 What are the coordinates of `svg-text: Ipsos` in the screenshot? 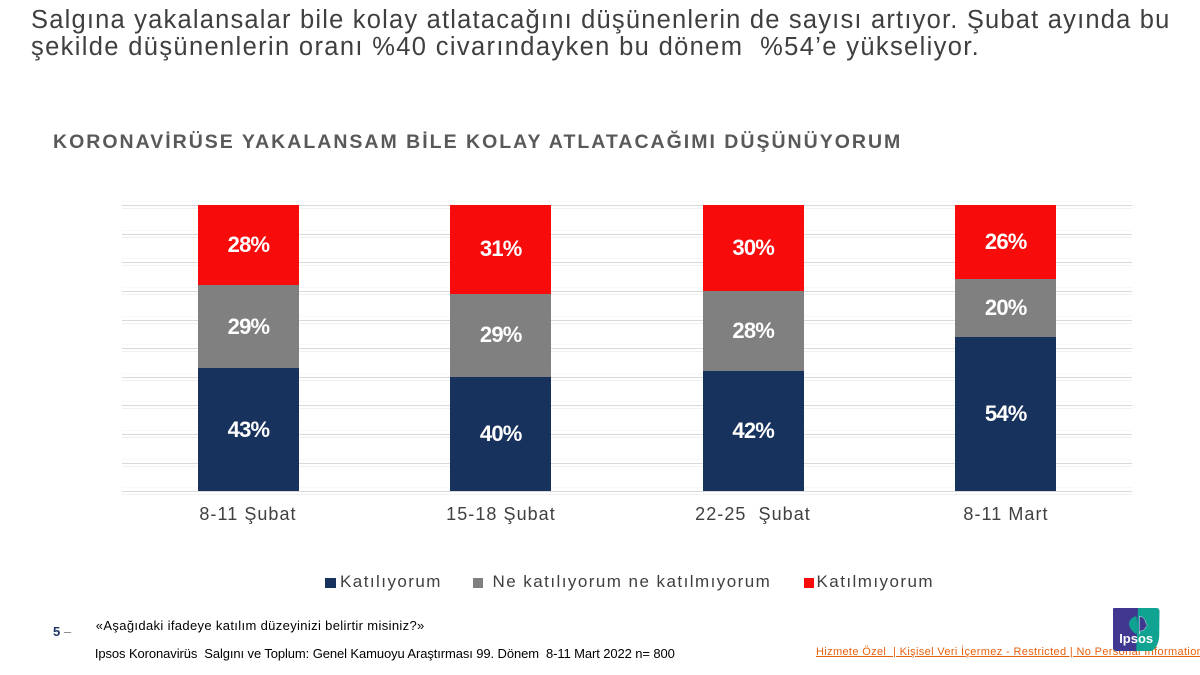 It's located at (1136, 638).